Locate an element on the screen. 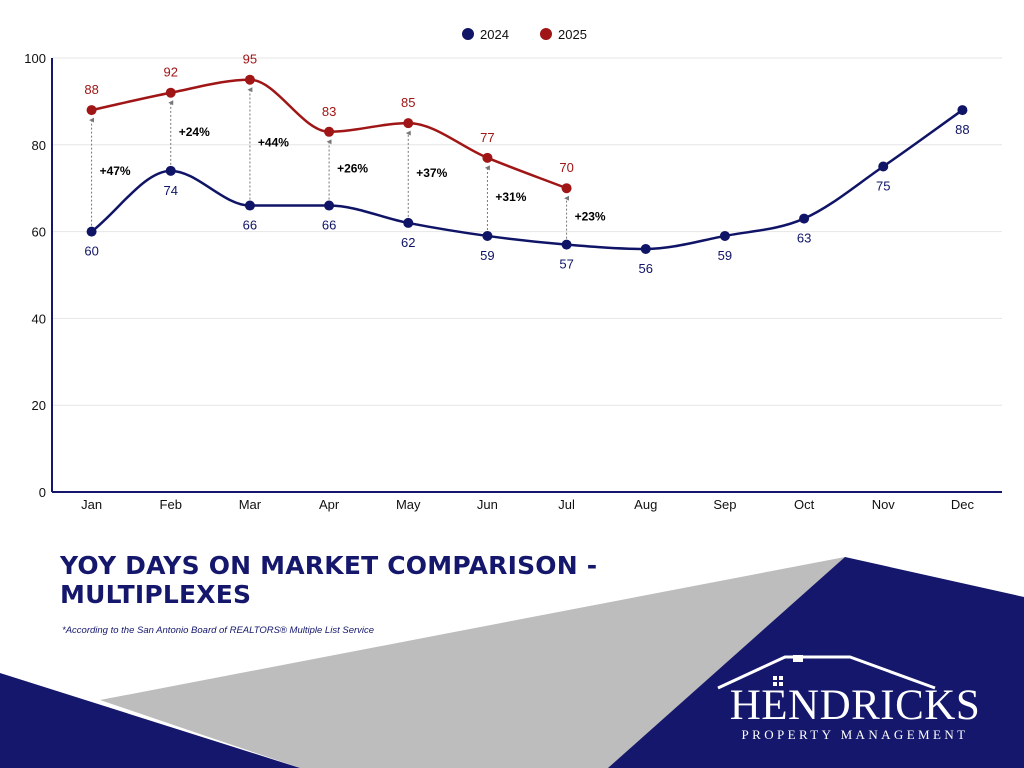 The width and height of the screenshot is (1024, 768). data-label-2024: 75 is located at coordinates (883, 186).